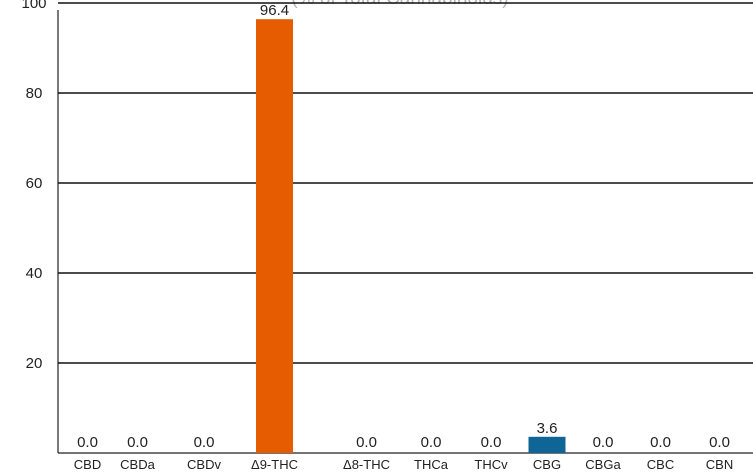  What do you see at coordinates (34, 93) in the screenshot?
I see `y-tick-label: 80` at bounding box center [34, 93].